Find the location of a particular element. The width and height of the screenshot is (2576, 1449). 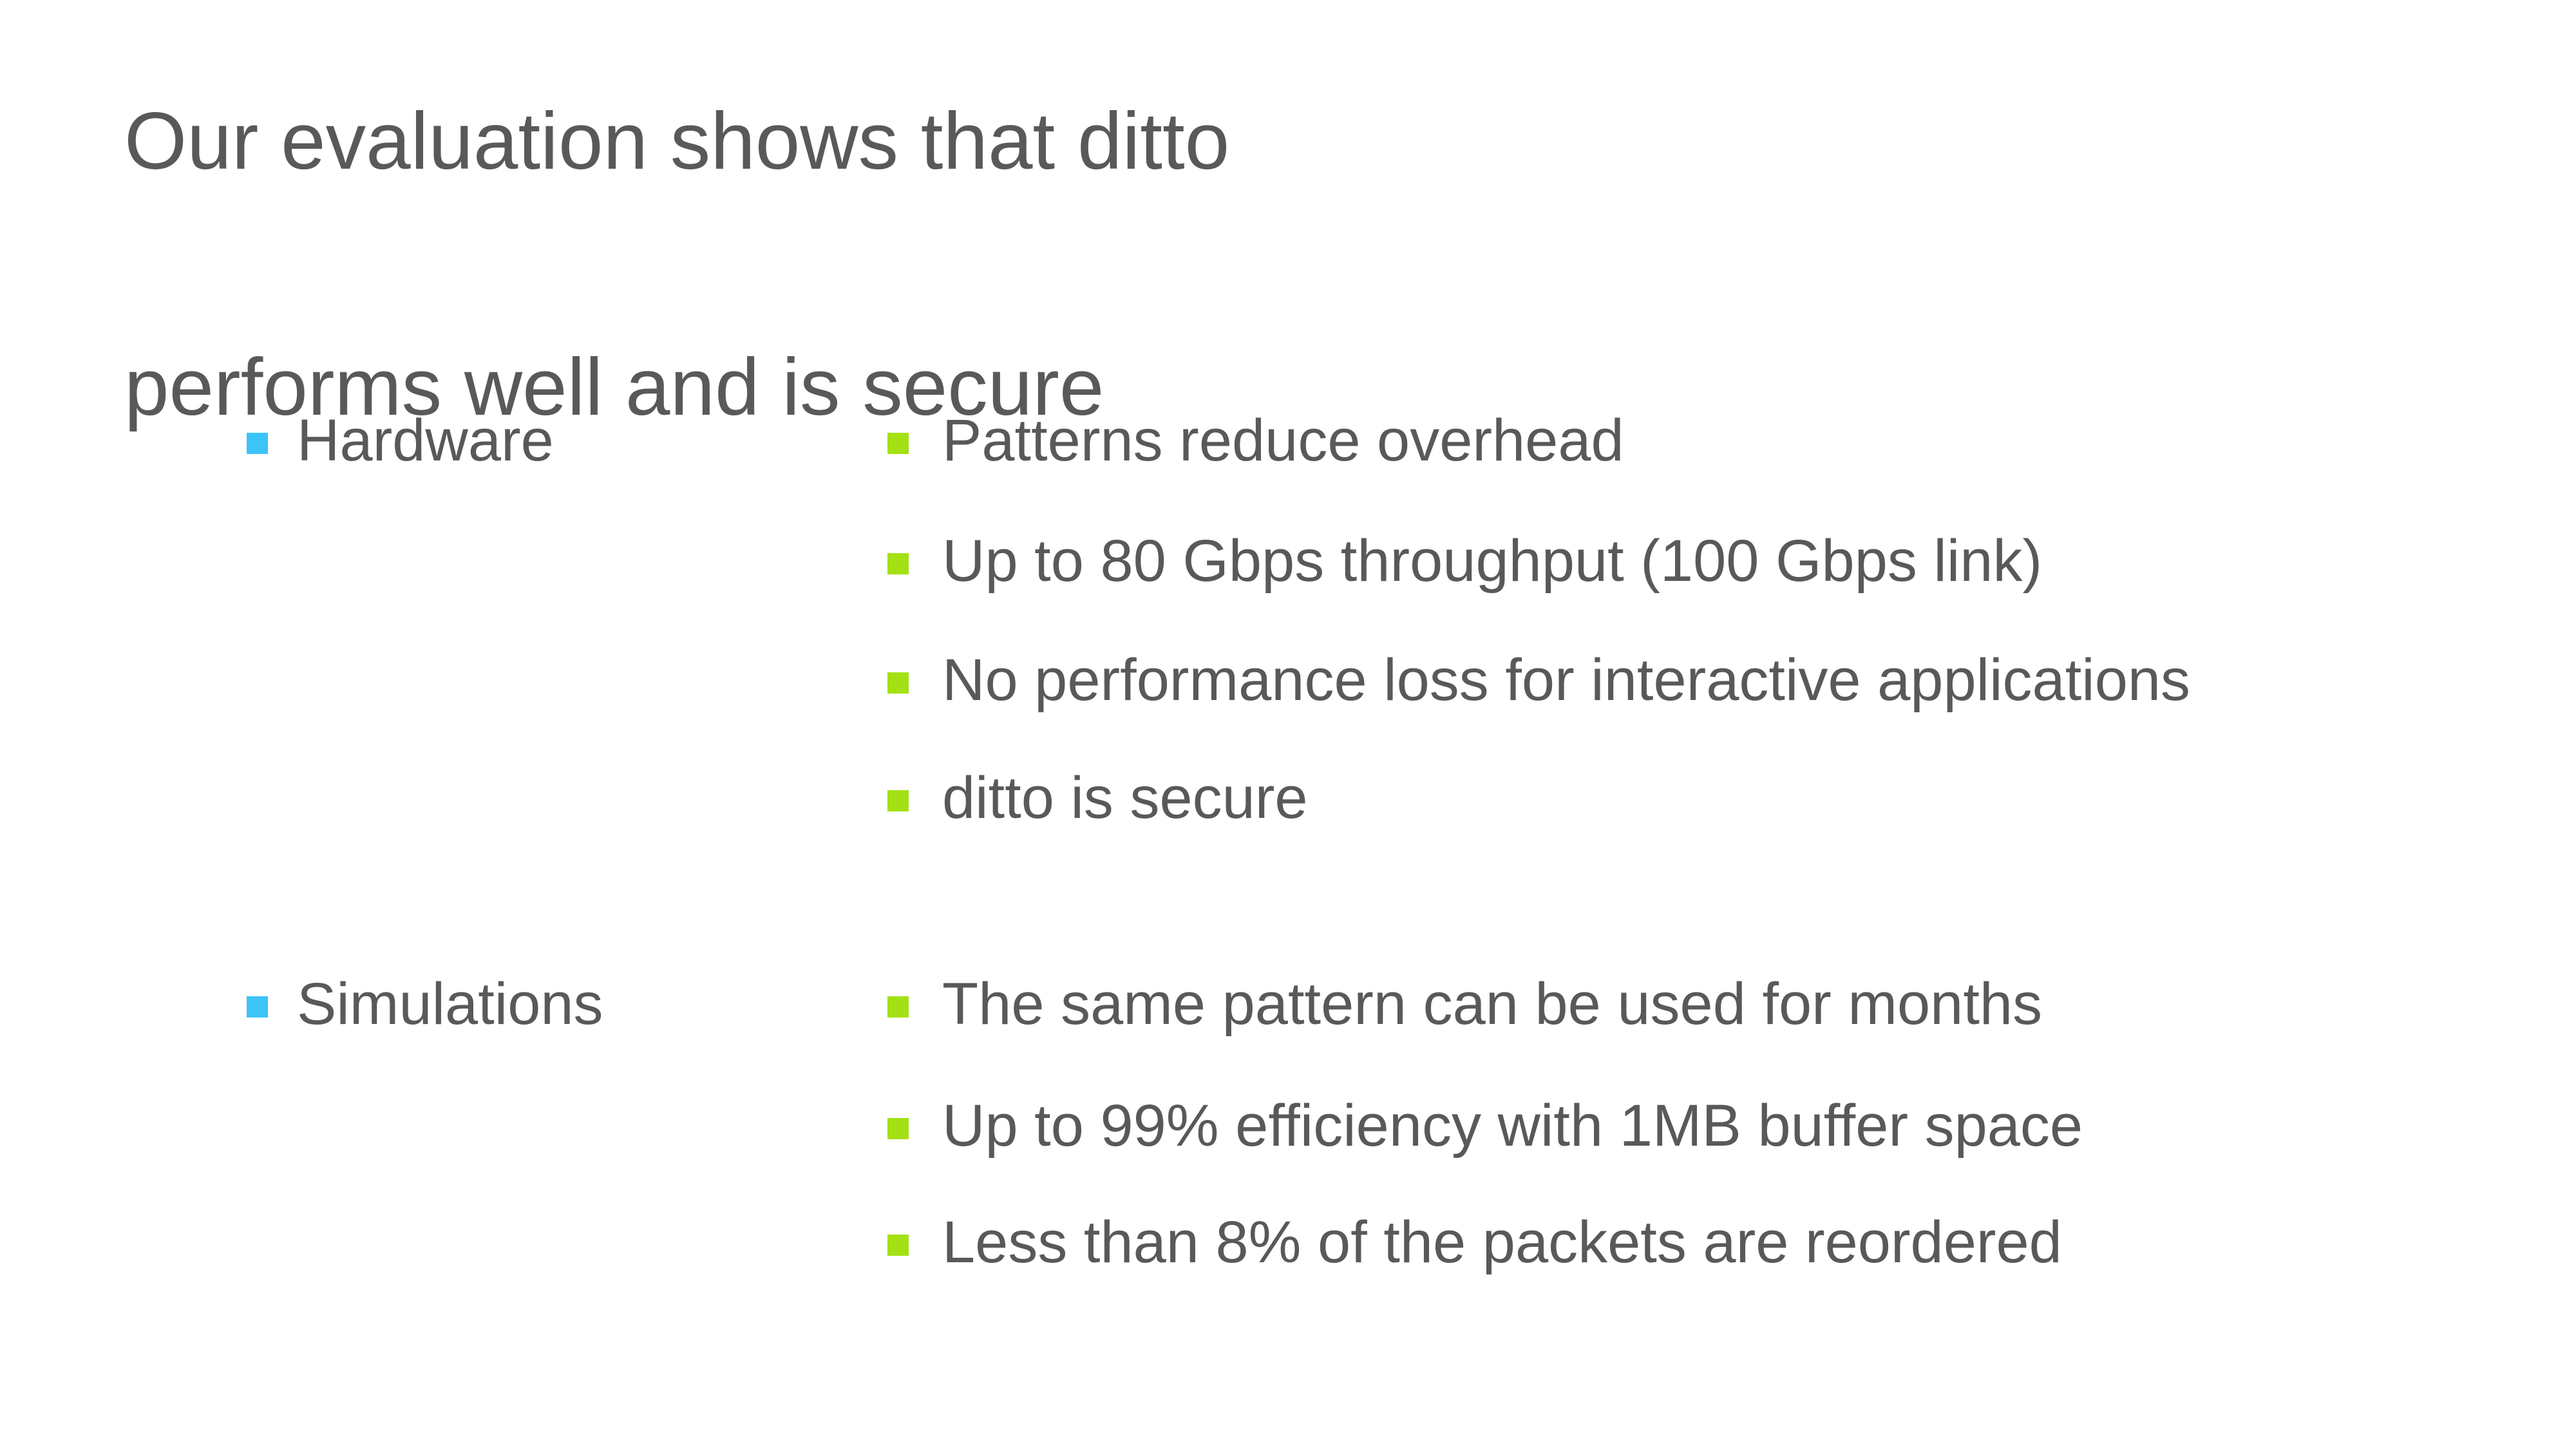

category-row-simulations: Simulations is located at coordinates (425, 1004).